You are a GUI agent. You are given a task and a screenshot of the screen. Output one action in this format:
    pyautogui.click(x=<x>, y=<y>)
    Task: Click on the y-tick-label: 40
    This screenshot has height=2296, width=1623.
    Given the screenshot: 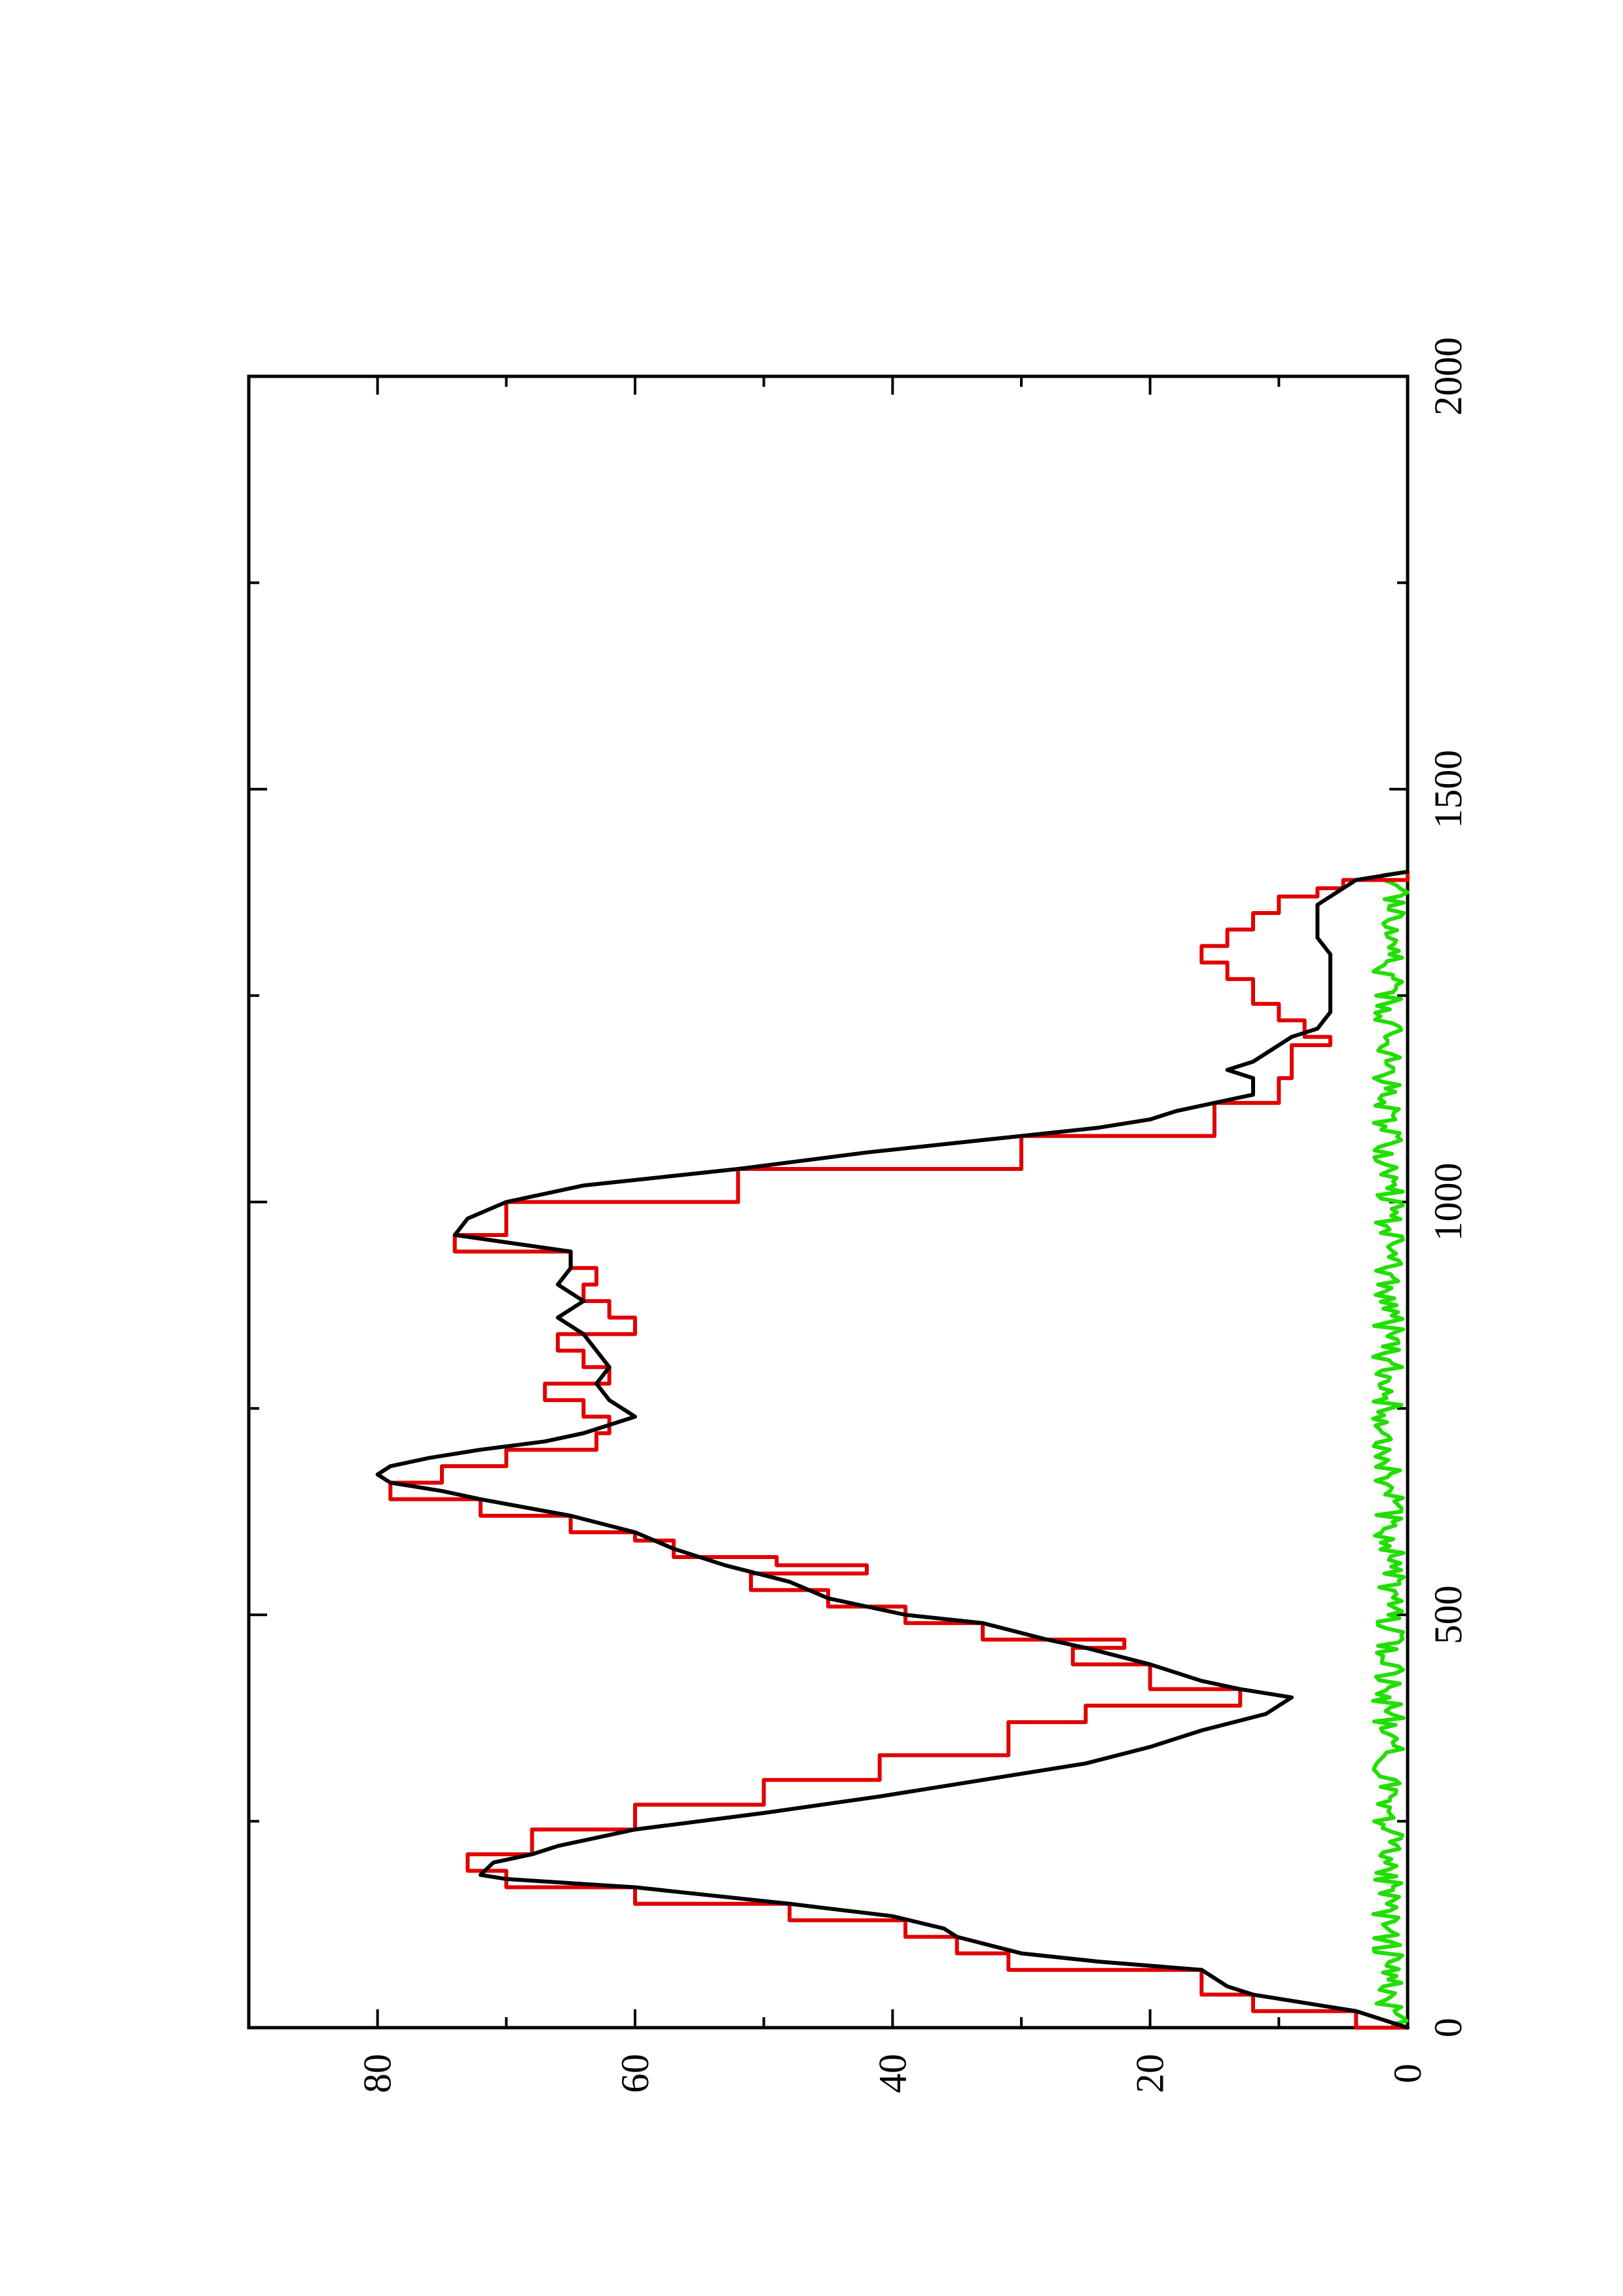 What is the action you would take?
    pyautogui.click(x=892, y=2073)
    